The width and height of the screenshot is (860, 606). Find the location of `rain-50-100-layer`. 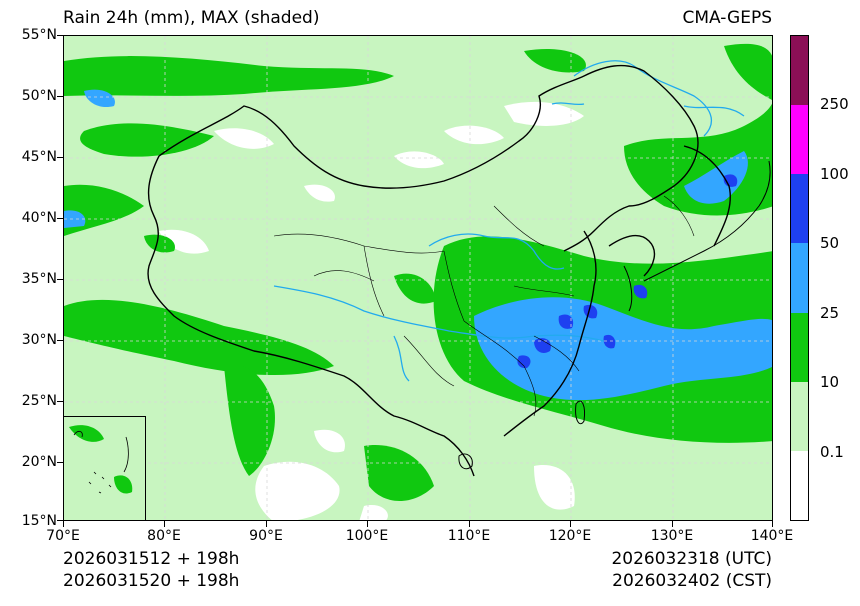

rain-50-100-layer is located at coordinates (627, 271).